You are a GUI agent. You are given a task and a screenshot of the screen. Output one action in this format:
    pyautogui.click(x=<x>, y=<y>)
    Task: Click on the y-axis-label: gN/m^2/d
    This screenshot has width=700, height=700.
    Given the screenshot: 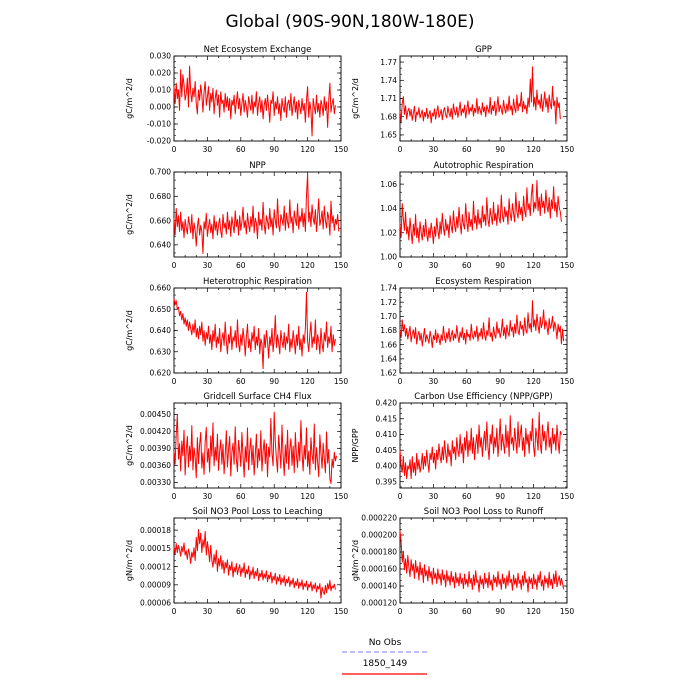 What is the action you would take?
    pyautogui.click(x=129, y=560)
    